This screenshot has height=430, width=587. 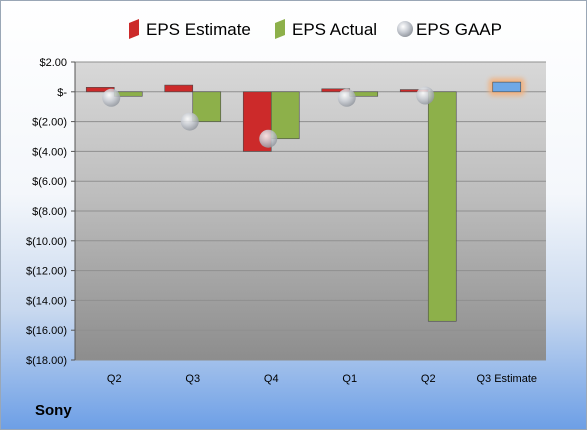 I want to click on q3-estimate-bar, so click(x=507, y=87).